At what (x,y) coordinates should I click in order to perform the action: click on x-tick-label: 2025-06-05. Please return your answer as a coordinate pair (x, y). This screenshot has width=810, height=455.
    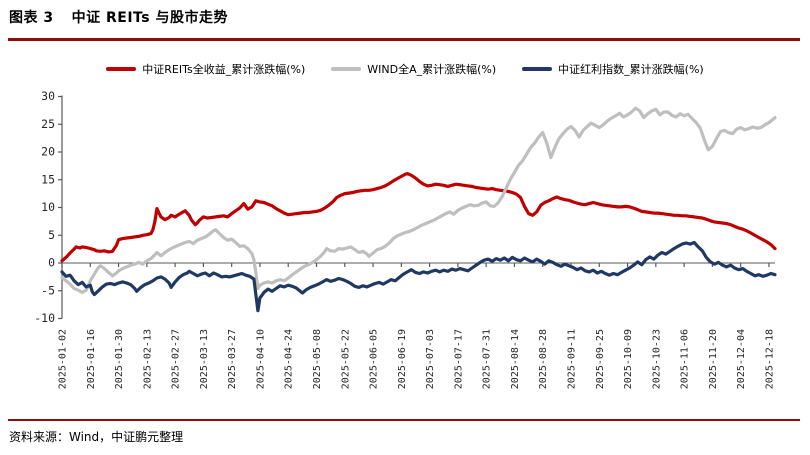
    Looking at the image, I should click on (374, 359).